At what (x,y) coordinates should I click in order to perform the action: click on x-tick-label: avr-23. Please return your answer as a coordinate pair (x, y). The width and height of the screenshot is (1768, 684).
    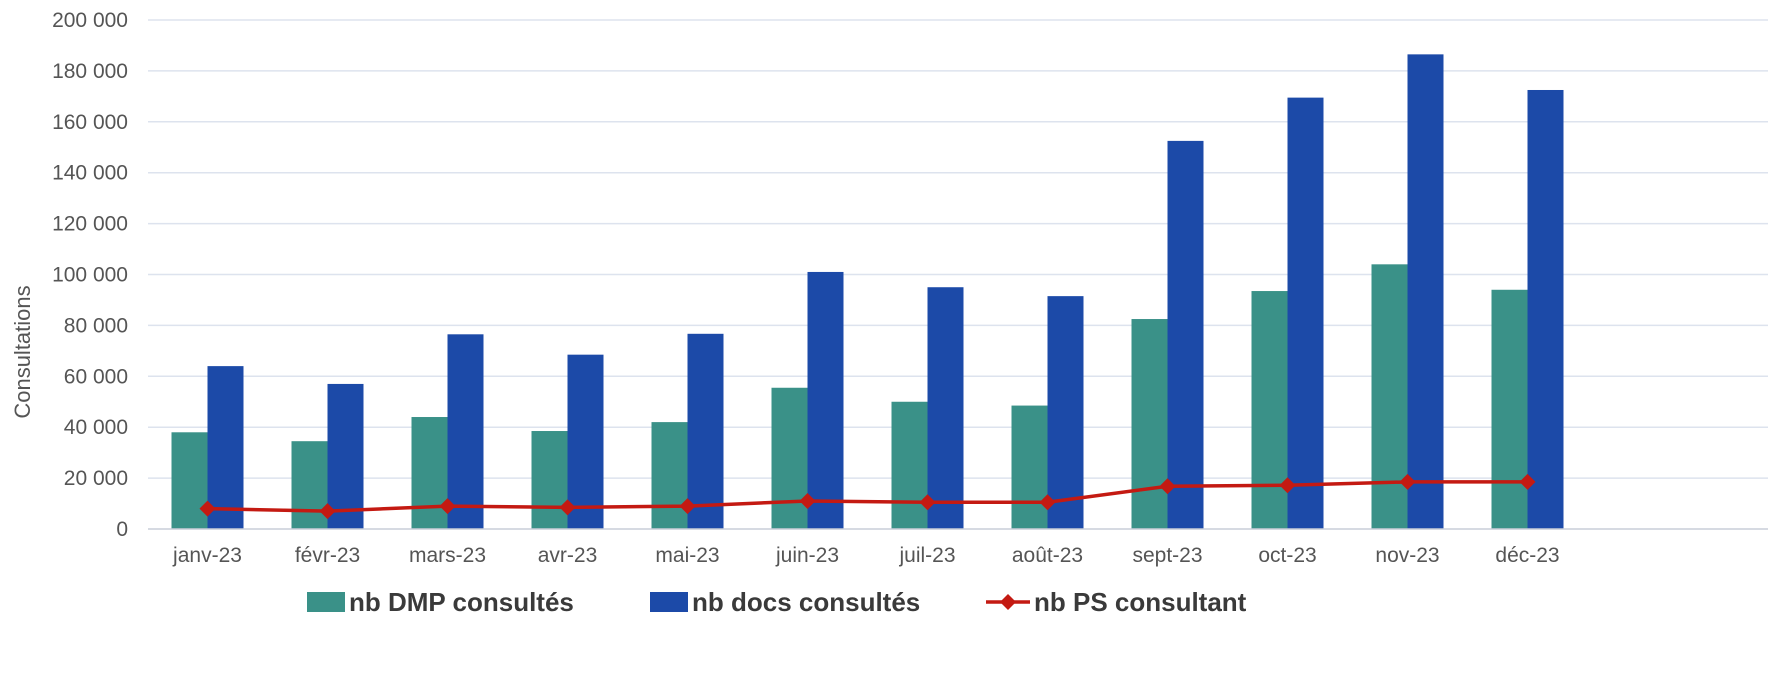
    Looking at the image, I should click on (568, 555).